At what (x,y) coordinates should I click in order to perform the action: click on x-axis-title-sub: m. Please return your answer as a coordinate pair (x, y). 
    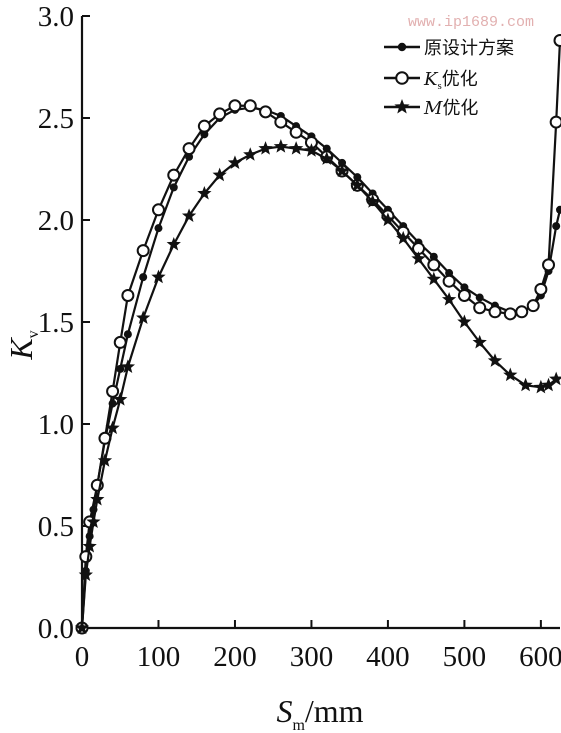
    Looking at the image, I should click on (298, 725).